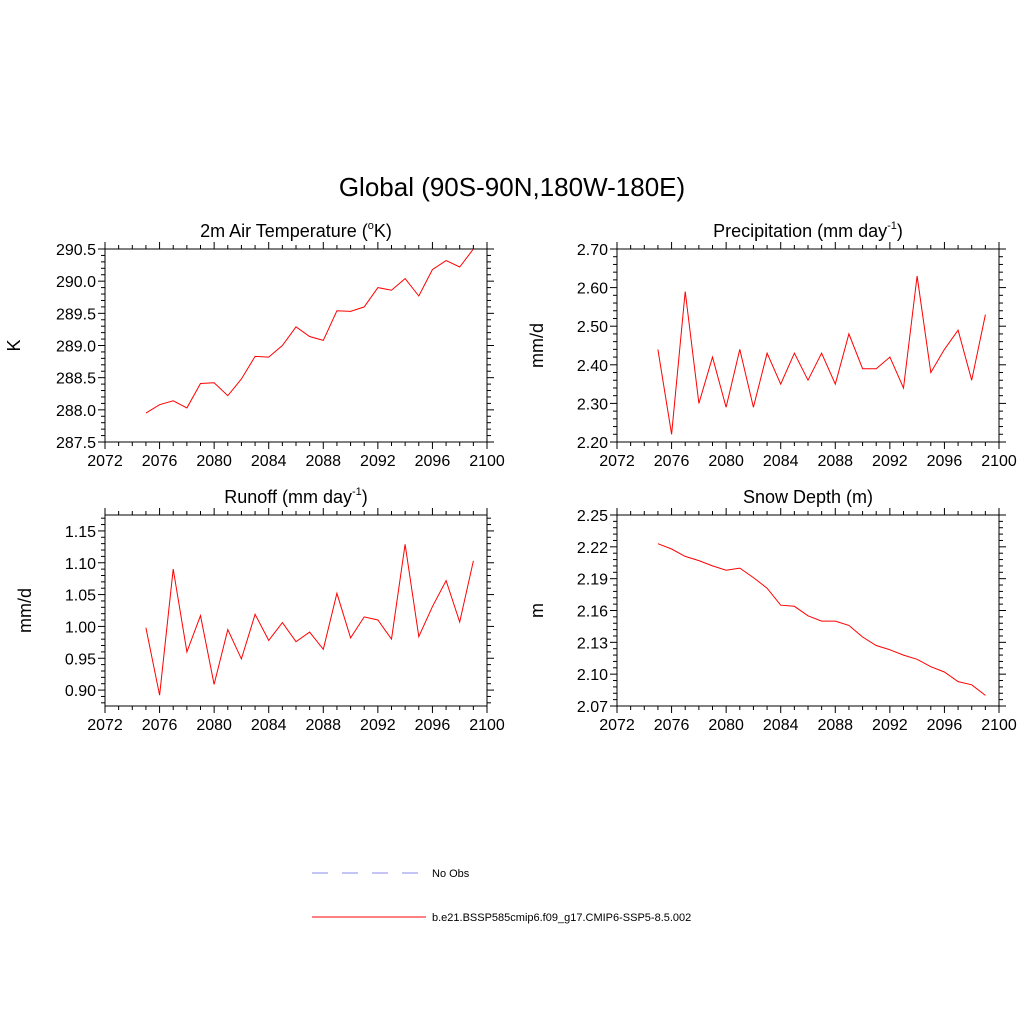  I want to click on panel-title: Runoff (mm day-1), so click(296, 496).